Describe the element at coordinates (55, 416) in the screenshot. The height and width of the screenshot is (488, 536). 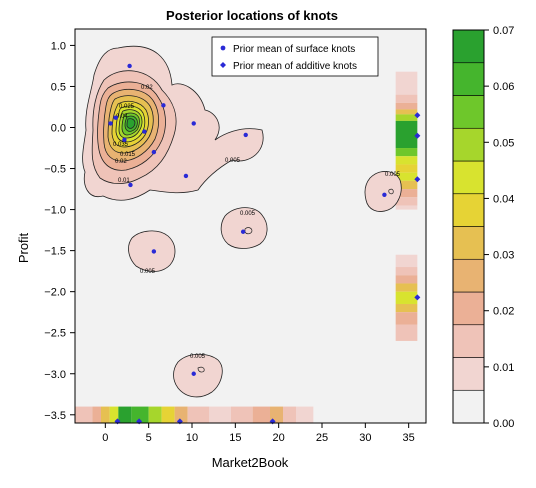
I see `y-tick-label: −3.5` at that location.